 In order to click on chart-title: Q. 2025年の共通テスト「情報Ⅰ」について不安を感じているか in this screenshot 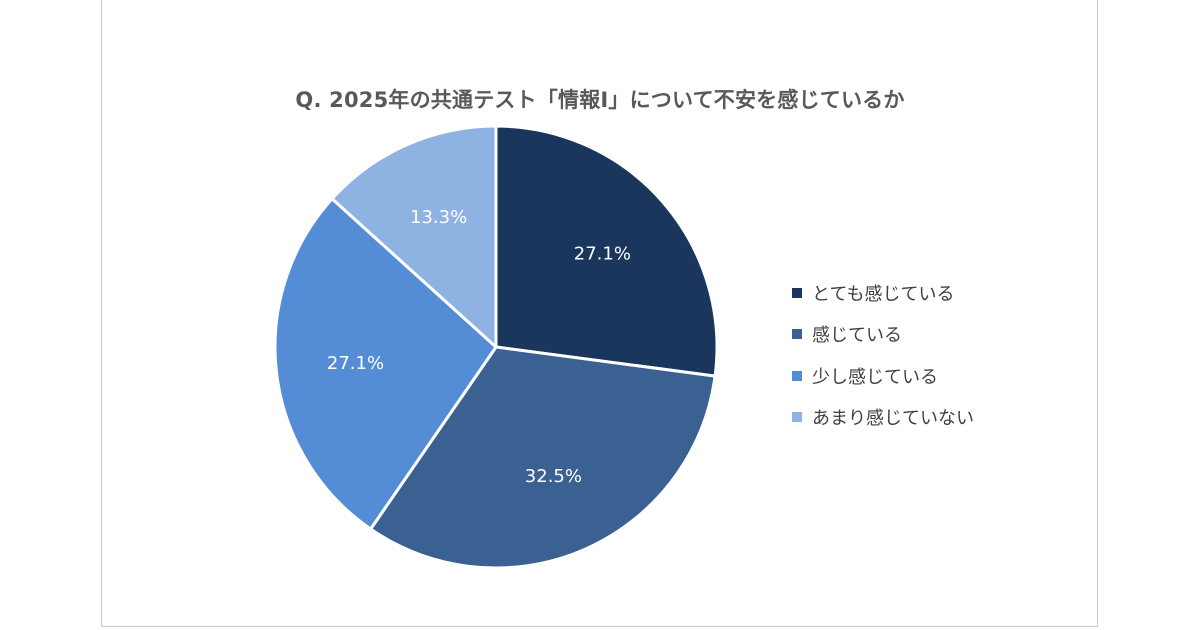, I will do `click(600, 100)`.